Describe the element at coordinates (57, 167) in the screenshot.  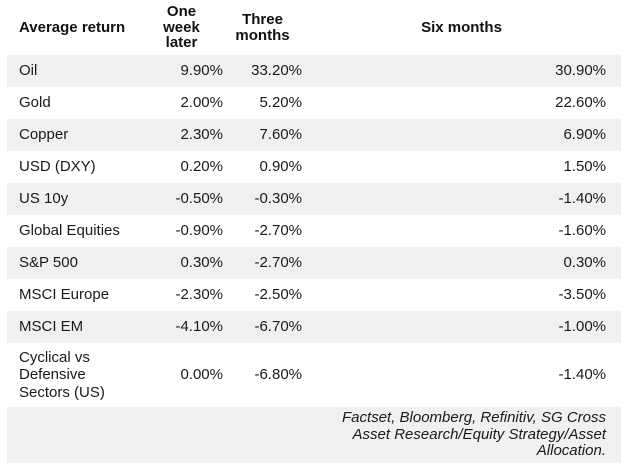
I see `row-label: USD (DXY)` at that location.